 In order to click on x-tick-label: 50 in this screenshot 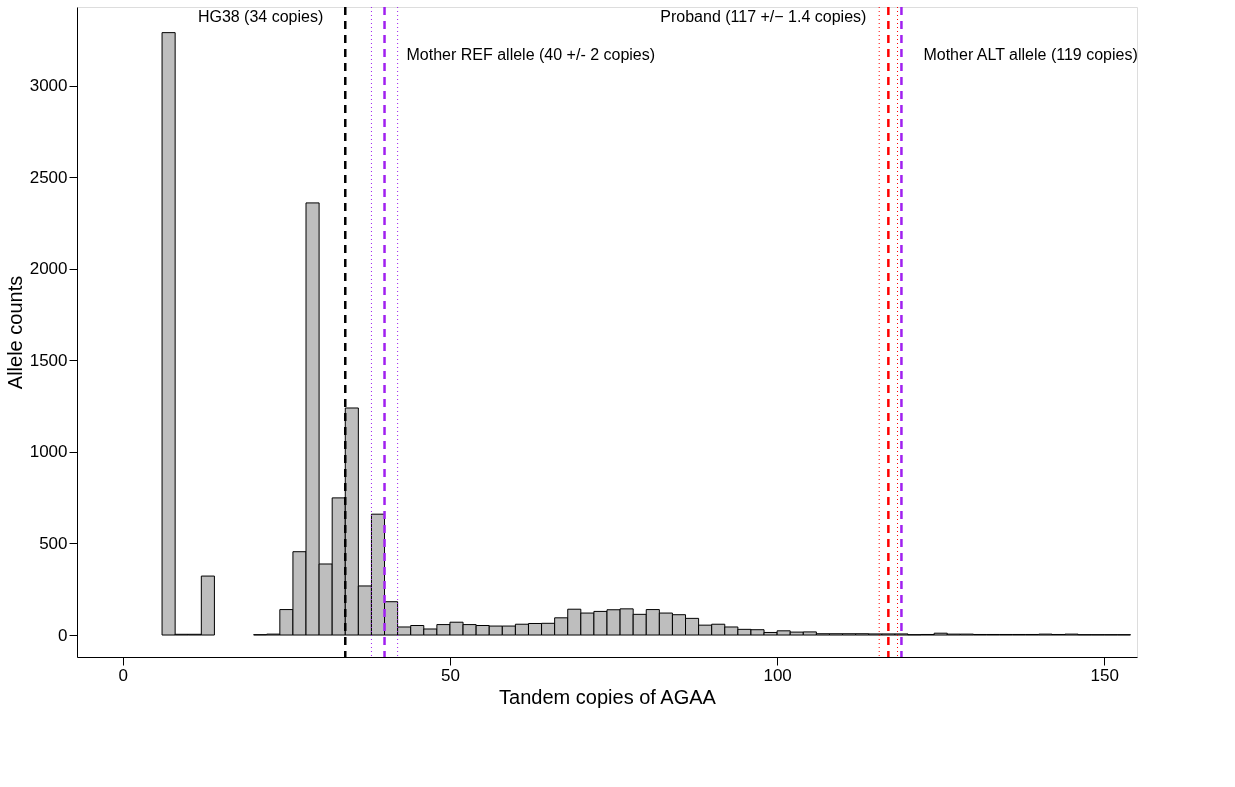, I will do `click(450, 675)`.